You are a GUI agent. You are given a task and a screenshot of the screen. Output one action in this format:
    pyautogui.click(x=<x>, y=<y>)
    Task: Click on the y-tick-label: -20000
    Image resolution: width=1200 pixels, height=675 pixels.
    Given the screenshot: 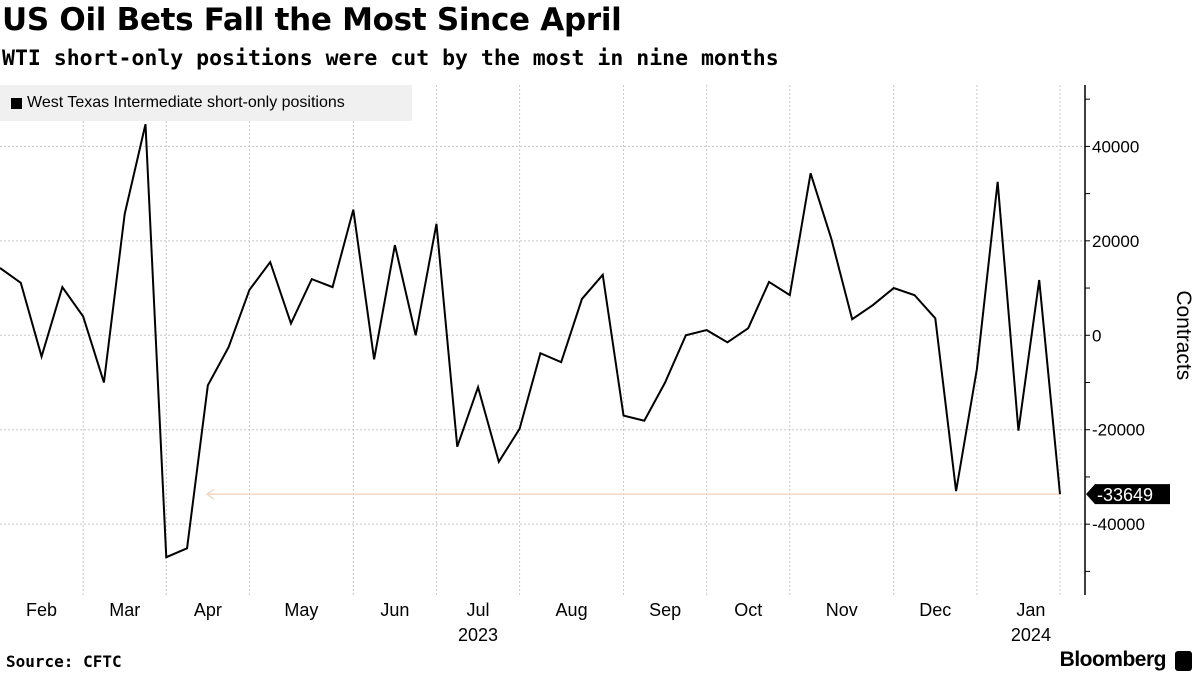 What is the action you would take?
    pyautogui.click(x=1118, y=430)
    